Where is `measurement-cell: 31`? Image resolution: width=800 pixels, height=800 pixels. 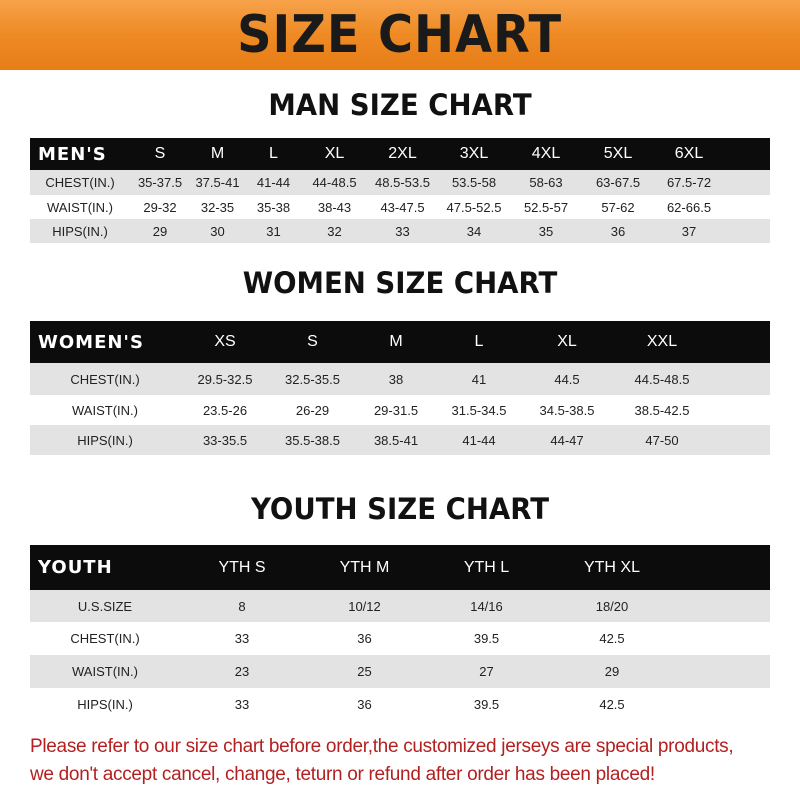
measurement-cell: 31 is located at coordinates (273, 231).